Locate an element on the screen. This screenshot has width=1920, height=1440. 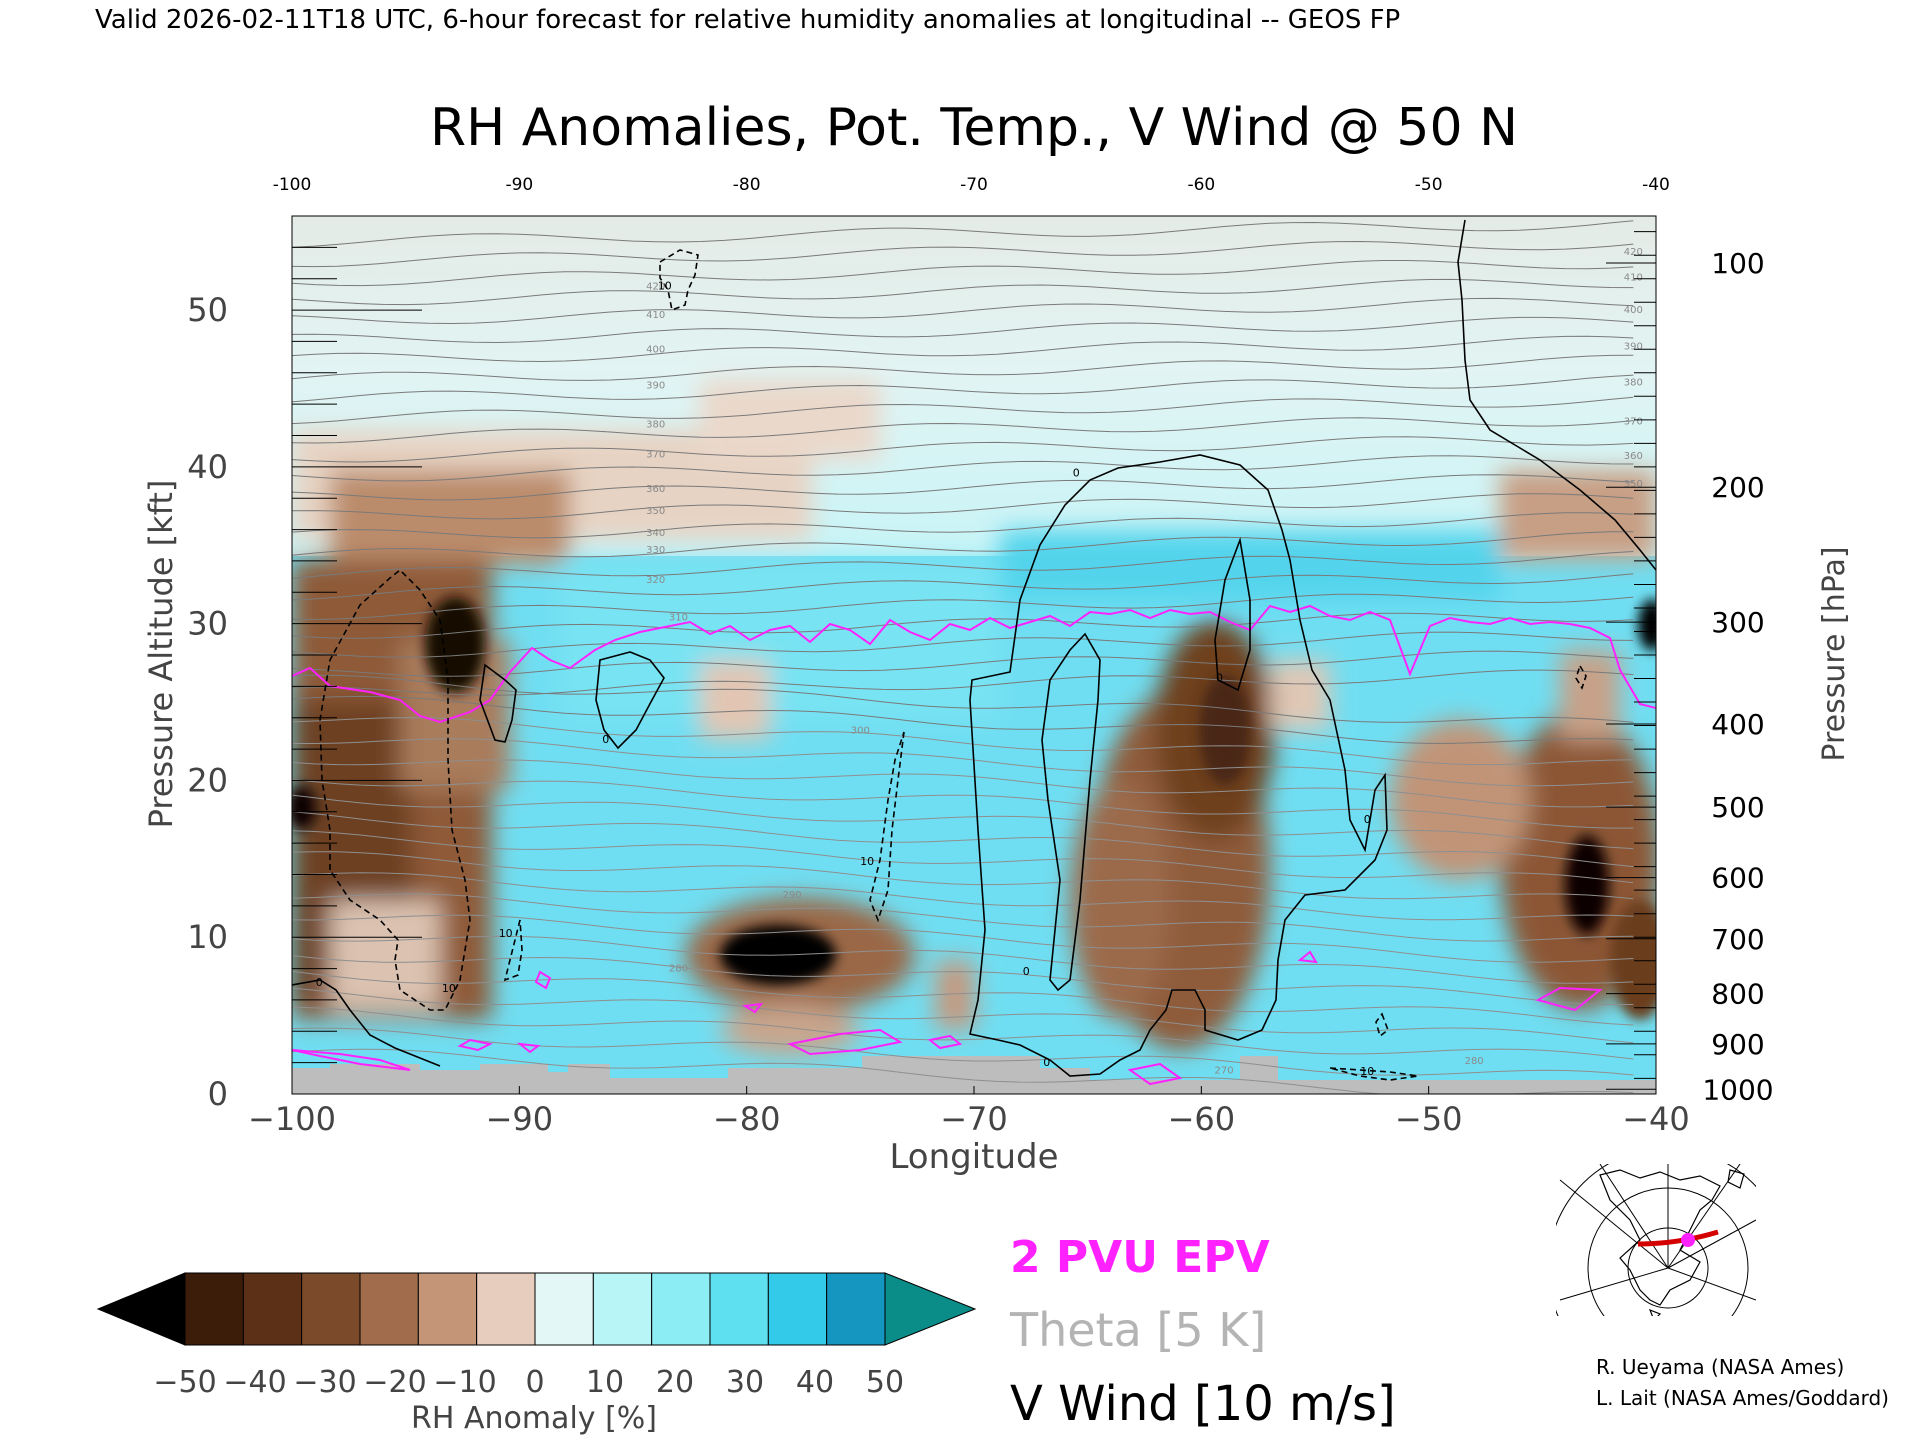
colorbar-tick-label: −20 is located at coordinates (394, 1382).